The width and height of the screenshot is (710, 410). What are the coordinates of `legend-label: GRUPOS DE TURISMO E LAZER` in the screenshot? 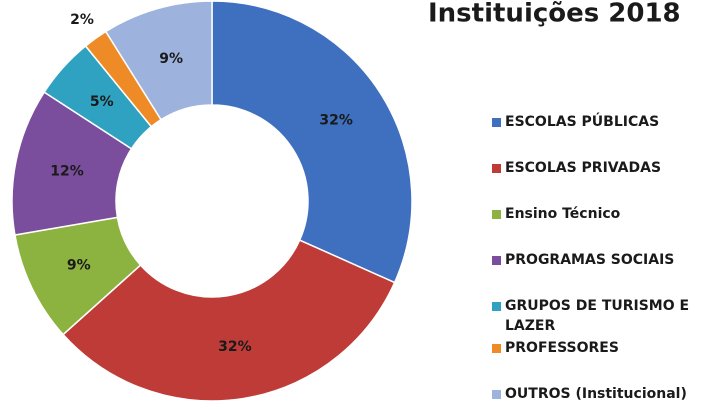 It's located at (597, 316).